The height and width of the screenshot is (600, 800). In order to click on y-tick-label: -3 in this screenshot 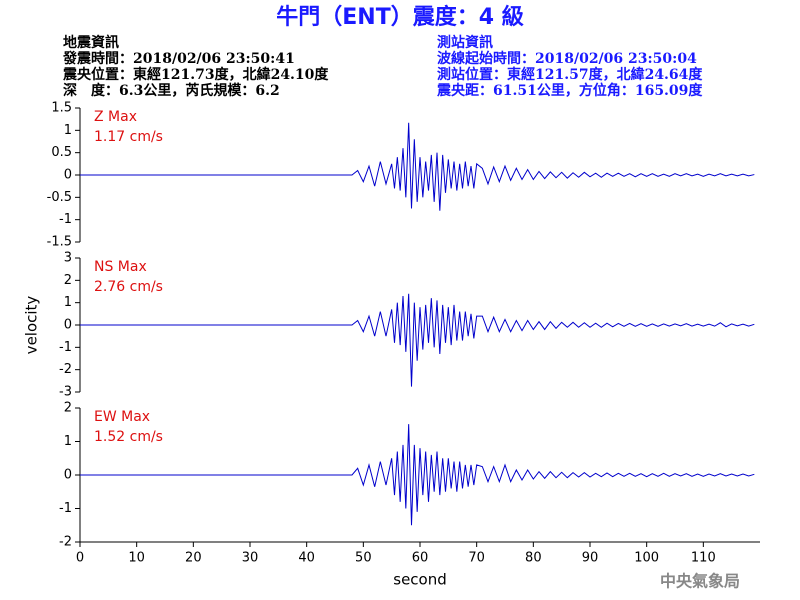, I will do `click(65, 392)`.